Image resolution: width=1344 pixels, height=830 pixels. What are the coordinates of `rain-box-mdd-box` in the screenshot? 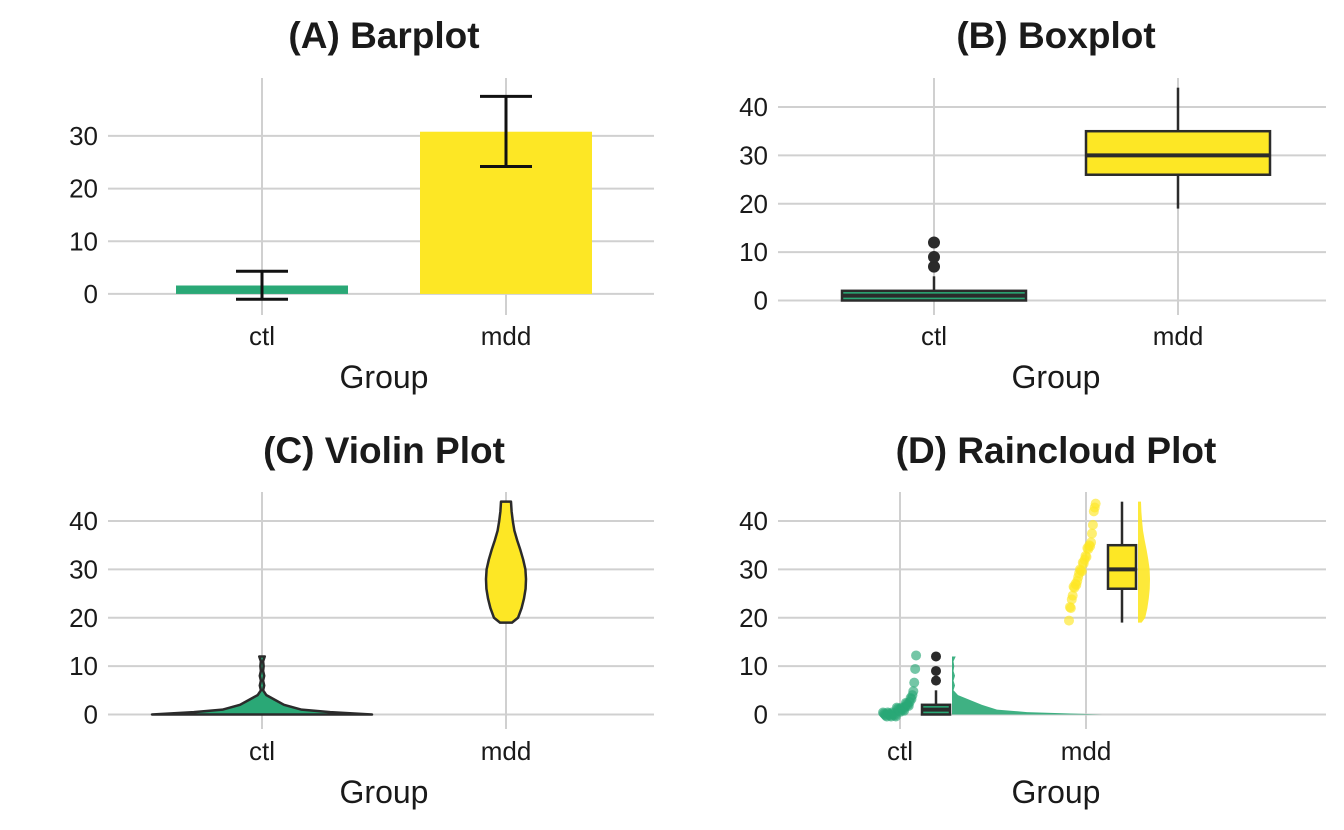 It's located at (1122, 566).